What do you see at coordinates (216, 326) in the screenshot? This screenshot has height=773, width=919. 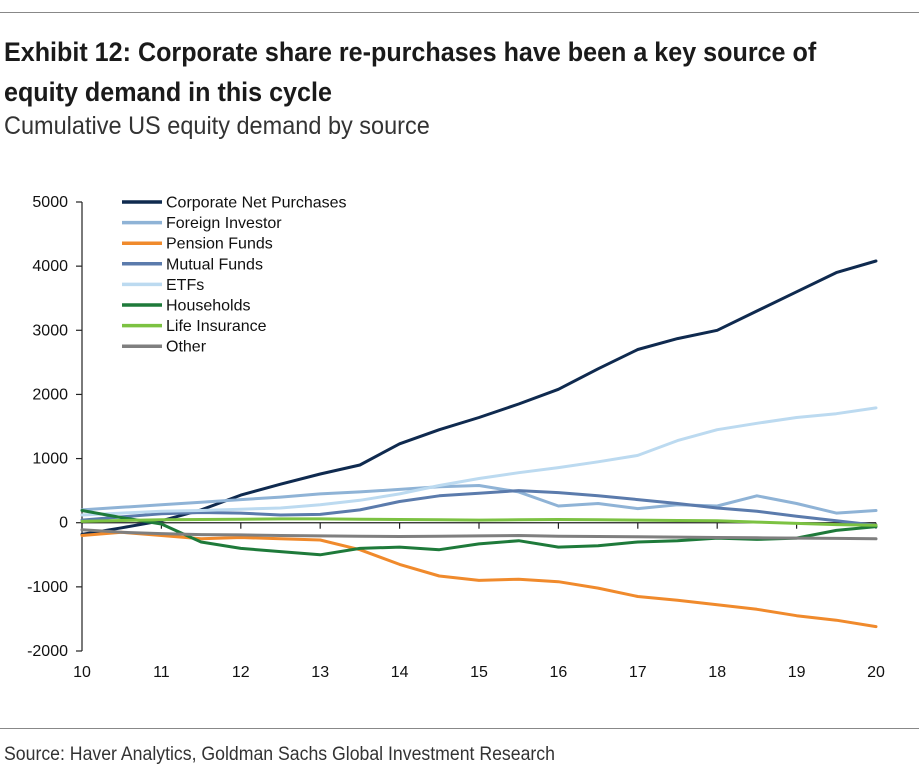 I see `legend-label-life-insurance: Life Insurance` at bounding box center [216, 326].